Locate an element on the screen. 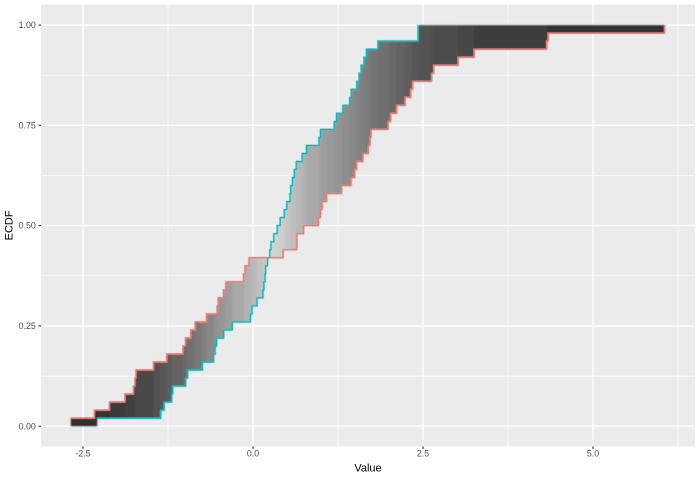 The height and width of the screenshot is (485, 700). svg-text: -2.5 is located at coordinates (82, 454).